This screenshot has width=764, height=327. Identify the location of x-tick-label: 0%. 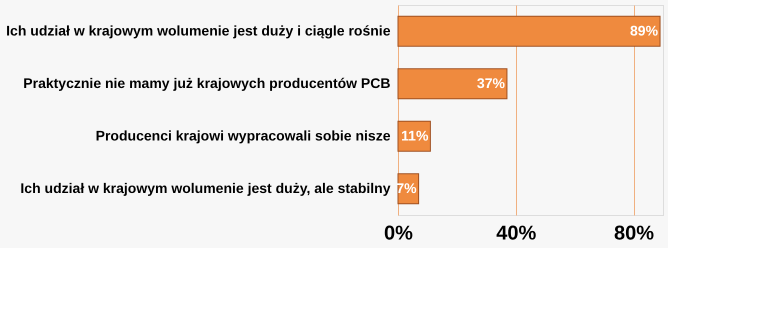
(399, 233).